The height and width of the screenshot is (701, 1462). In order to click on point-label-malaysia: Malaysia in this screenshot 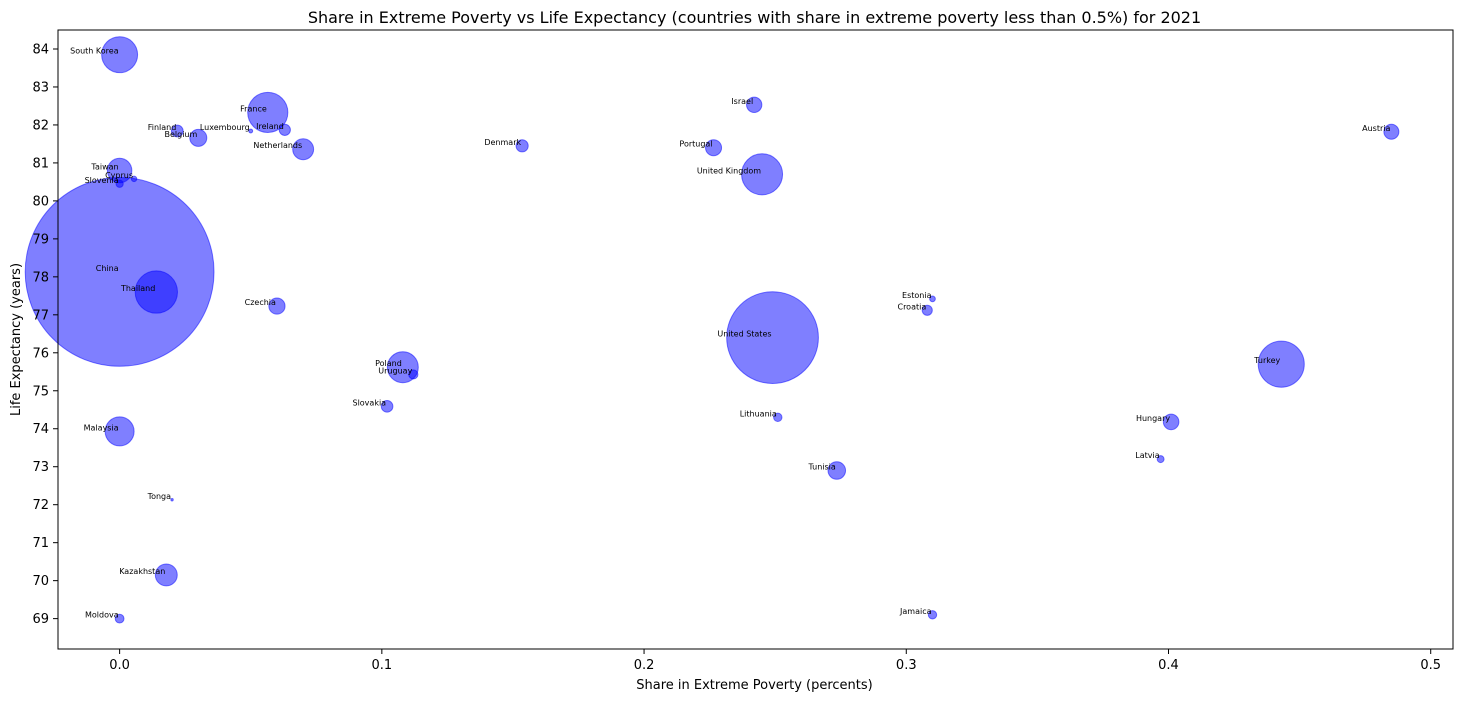, I will do `click(101, 427)`.